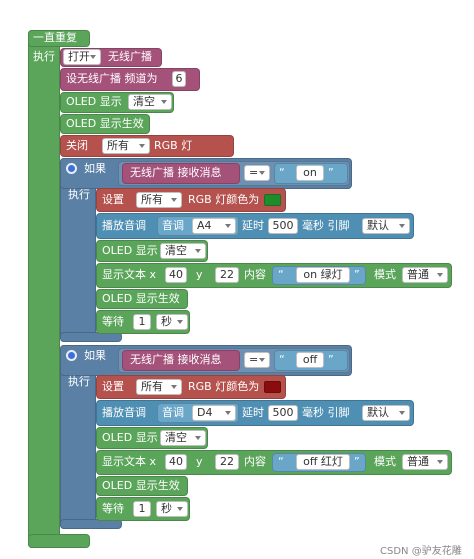 The image size is (474, 559). What do you see at coordinates (129, 461) in the screenshot?
I see `block-label: 显示文本 x` at bounding box center [129, 461].